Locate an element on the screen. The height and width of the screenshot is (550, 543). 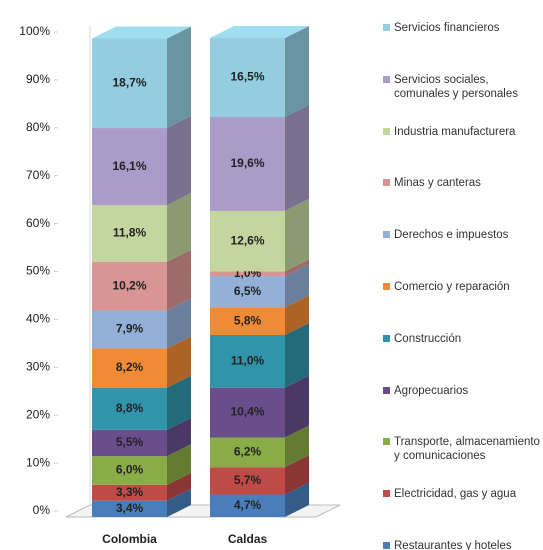
y-tick-label: 70% is located at coordinates (38, 175).